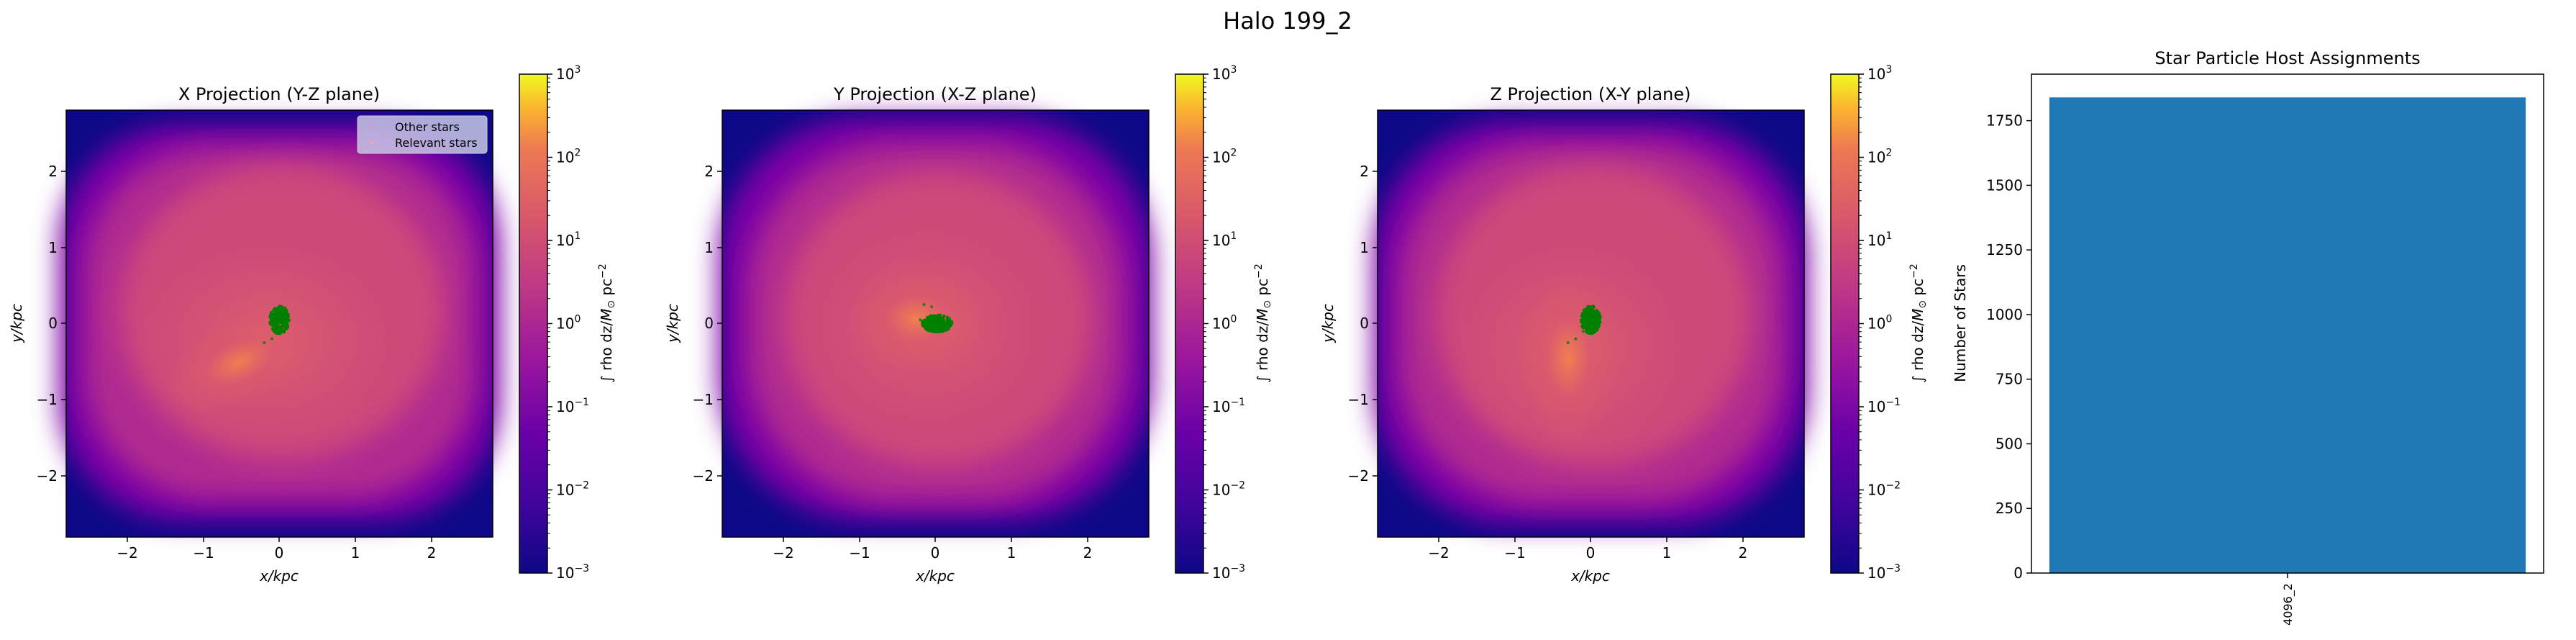 Image resolution: width=2576 pixels, height=640 pixels. What do you see at coordinates (1590, 94) in the screenshot?
I see `panel-title: Z Projection (X-Y plane)` at bounding box center [1590, 94].